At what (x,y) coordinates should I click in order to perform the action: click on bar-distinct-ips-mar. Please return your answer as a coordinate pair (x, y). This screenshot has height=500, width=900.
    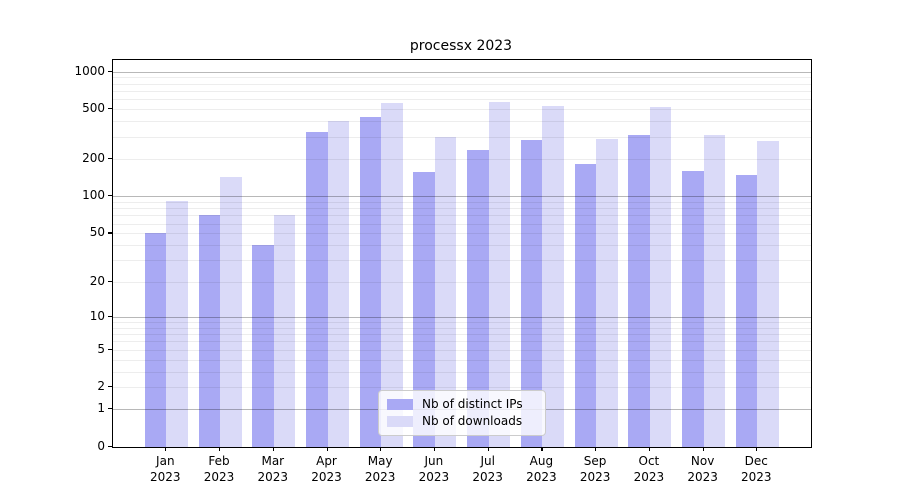
    Looking at the image, I should click on (263, 346).